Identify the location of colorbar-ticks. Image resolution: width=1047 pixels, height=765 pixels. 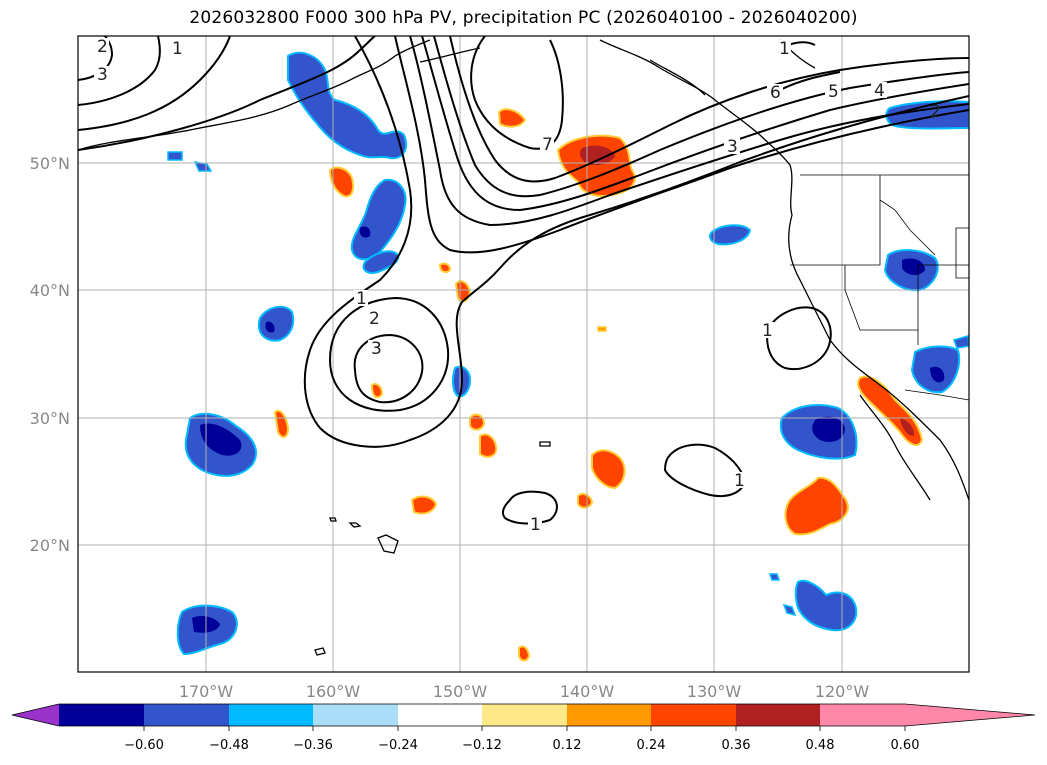
(524, 728).